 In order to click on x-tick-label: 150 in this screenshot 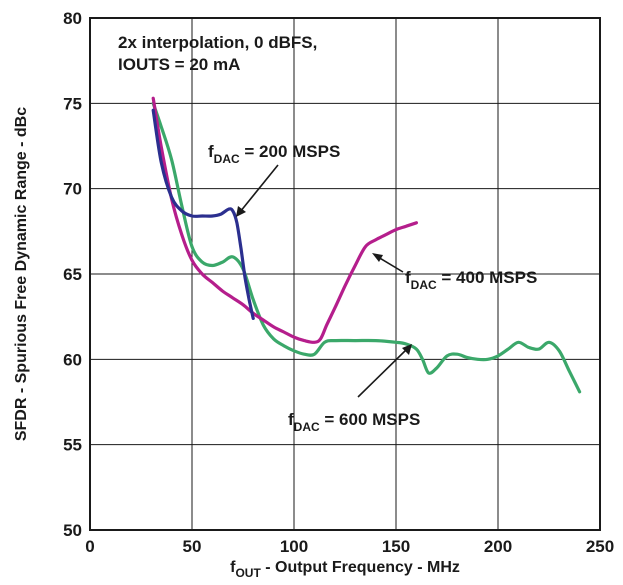, I will do `click(396, 546)`.